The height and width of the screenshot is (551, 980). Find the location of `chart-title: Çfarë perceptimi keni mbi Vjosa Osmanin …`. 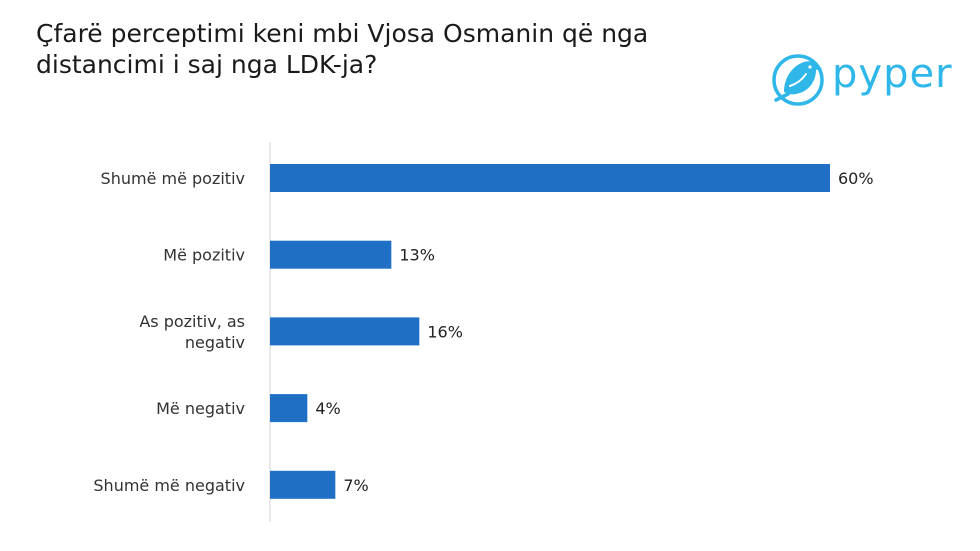

chart-title: Çfarë perceptimi keni mbi Vjosa Osmanin … is located at coordinates (386, 49).